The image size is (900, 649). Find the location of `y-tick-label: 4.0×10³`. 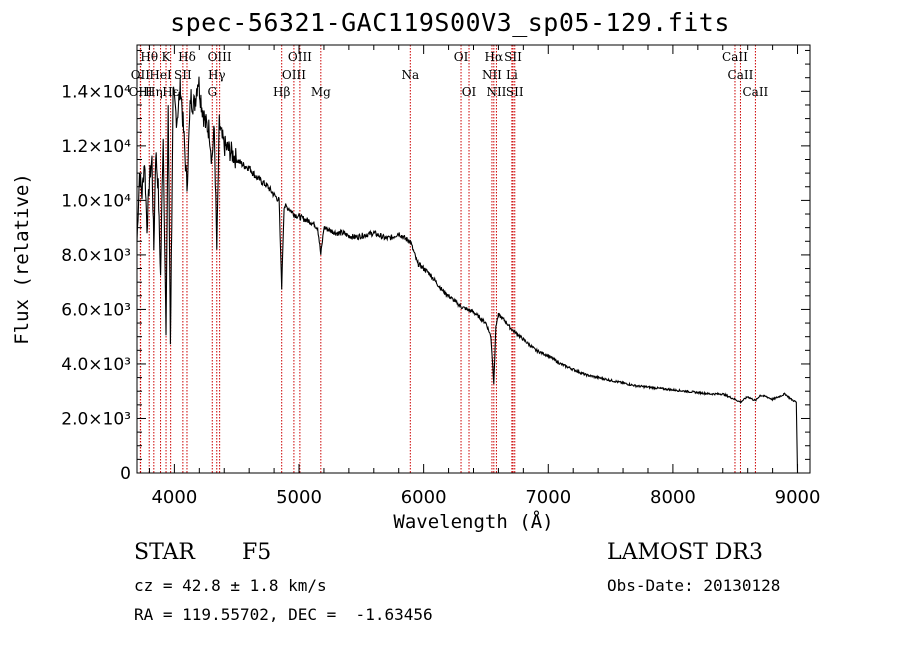

y-tick-label: 4.0×10³ is located at coordinates (96, 365).